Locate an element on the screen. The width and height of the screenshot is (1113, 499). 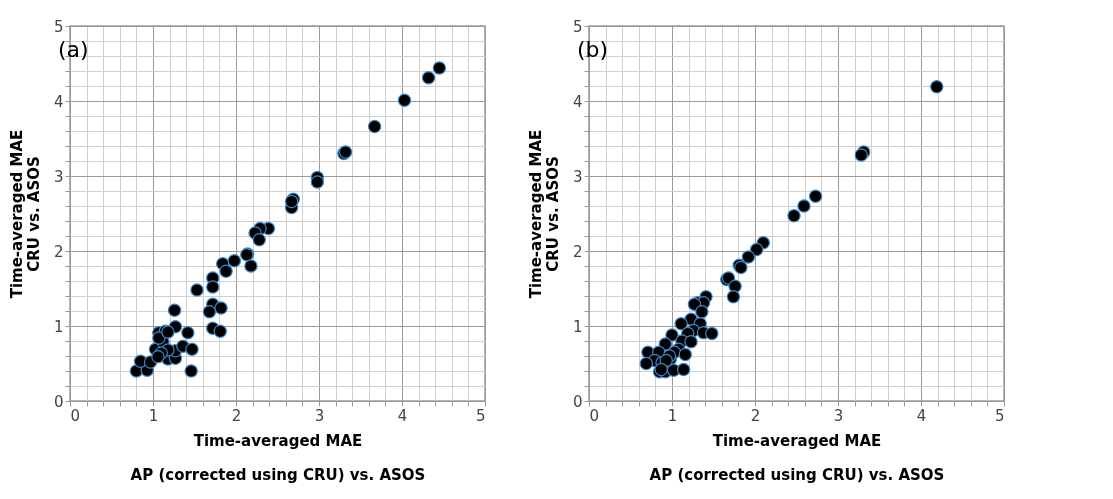
annotation: (b) is located at coordinates (593, 49).